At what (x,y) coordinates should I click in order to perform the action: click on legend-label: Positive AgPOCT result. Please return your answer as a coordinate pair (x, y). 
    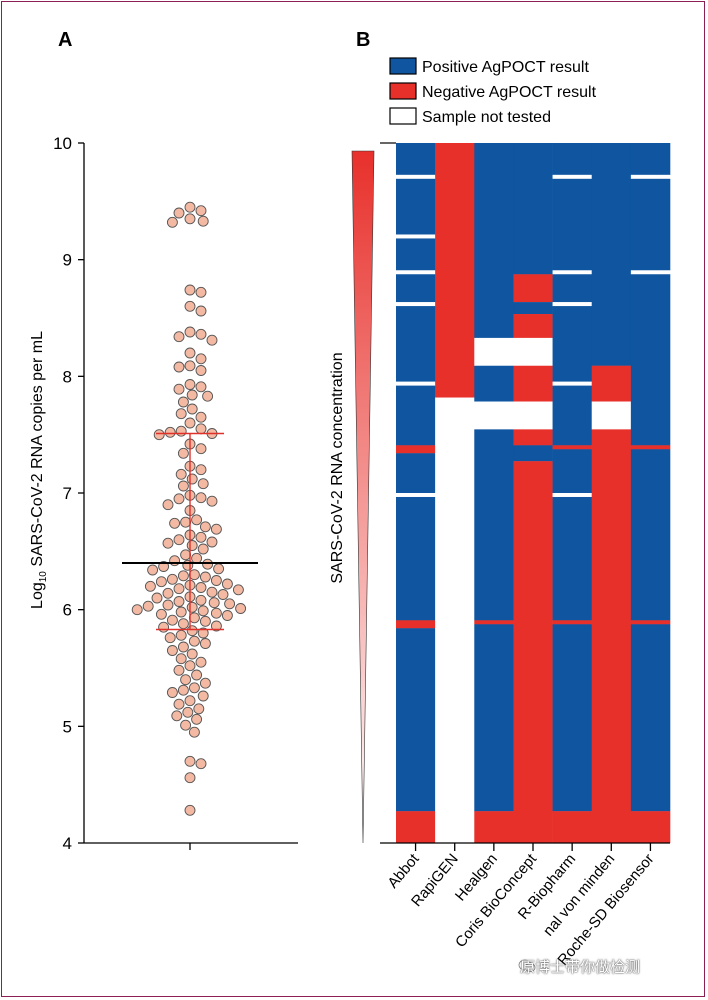
    Looking at the image, I should click on (505, 67).